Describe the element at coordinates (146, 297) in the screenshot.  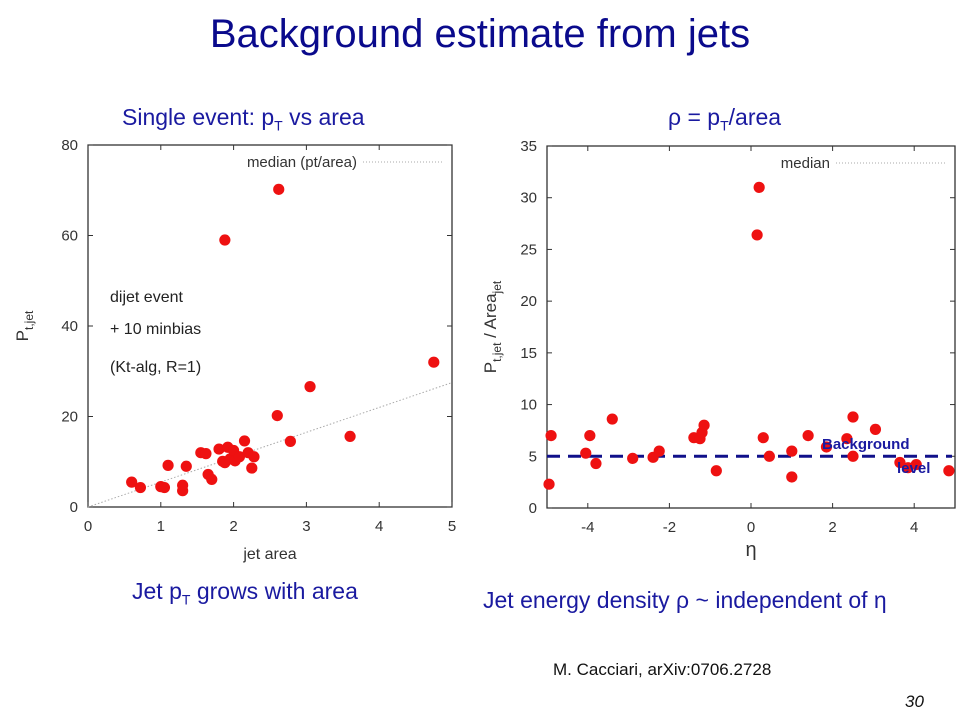
I see `chart-annotation: dijet event` at that location.